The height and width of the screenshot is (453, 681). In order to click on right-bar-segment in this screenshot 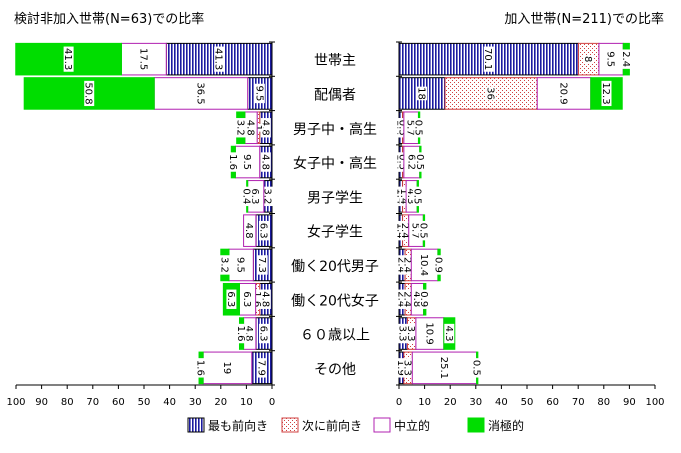, I will do `click(491, 93)`.